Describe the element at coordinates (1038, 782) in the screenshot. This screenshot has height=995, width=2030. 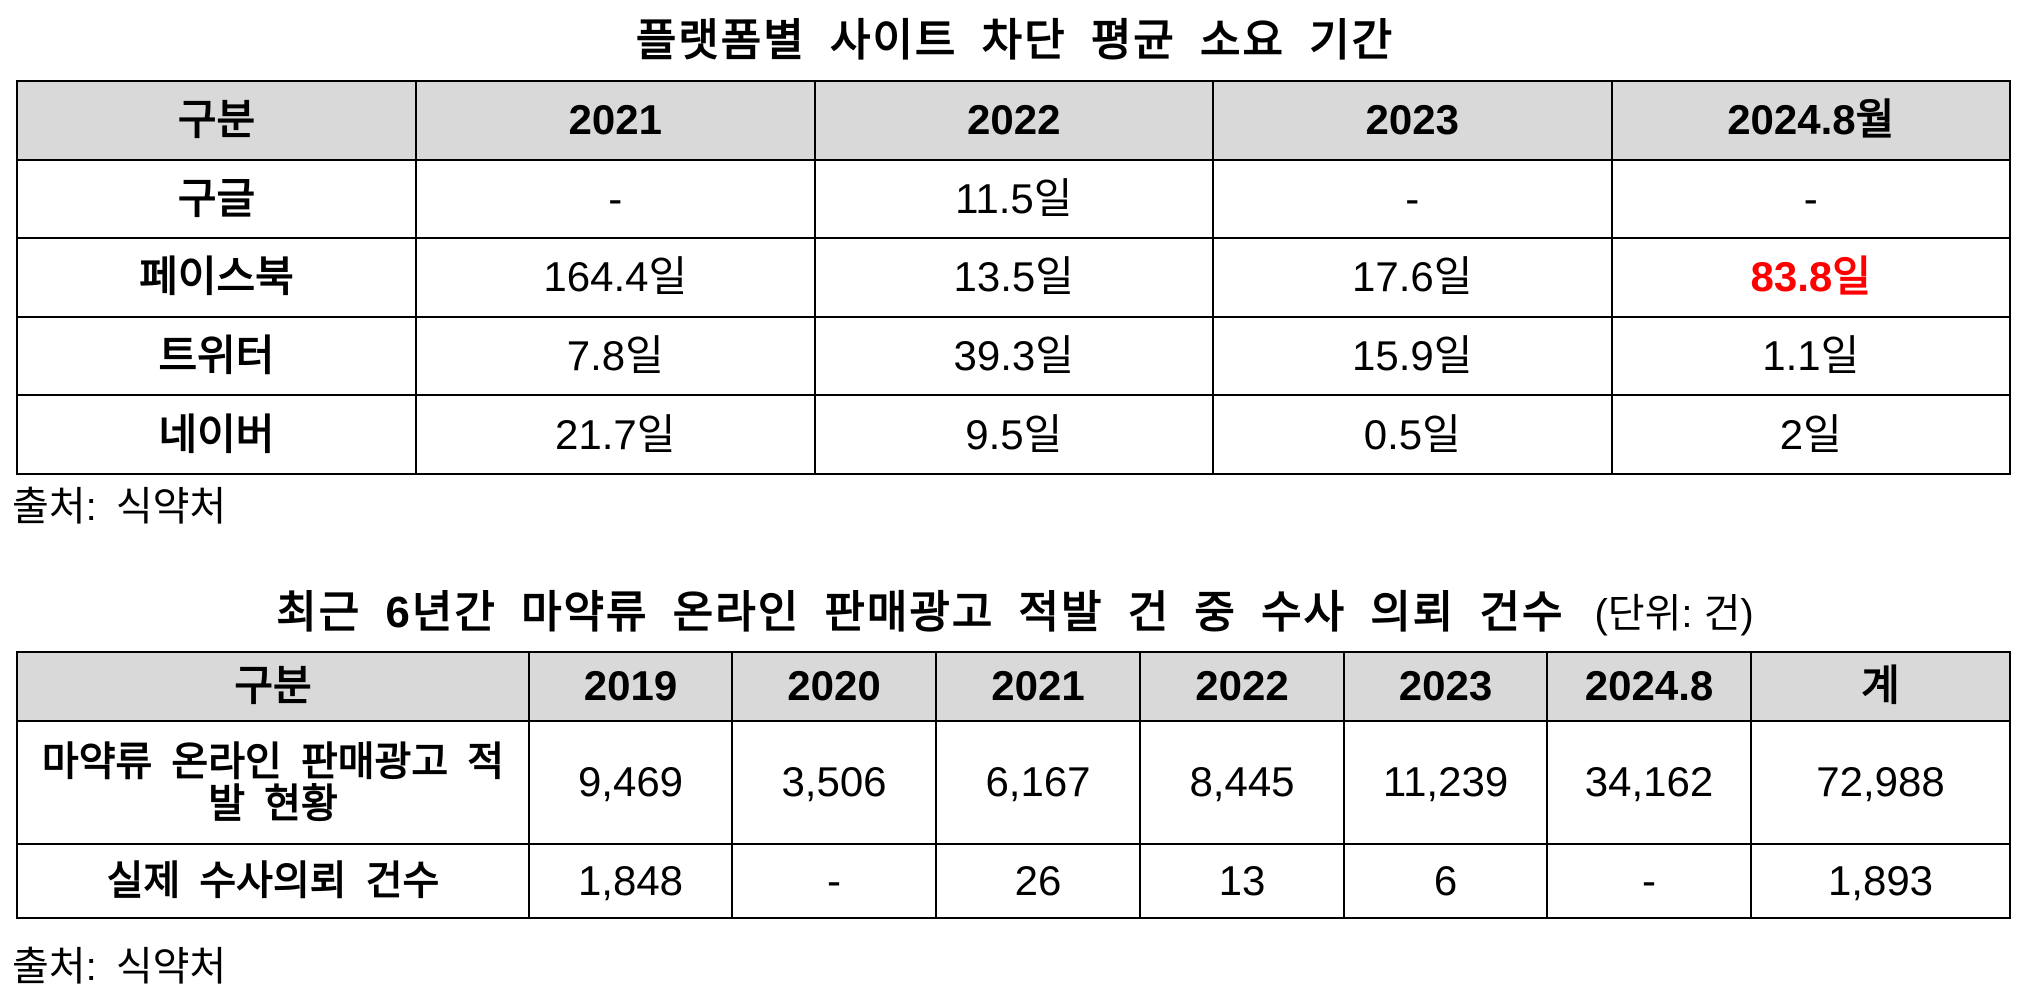
I see `table-cell: 6,167` at that location.